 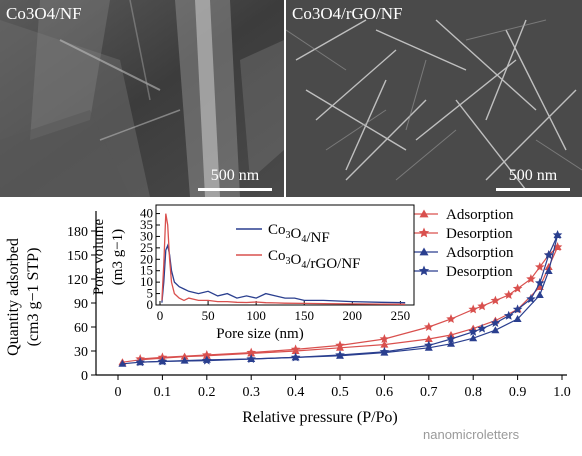 I want to click on scale-bar-line-right, so click(x=533, y=189).